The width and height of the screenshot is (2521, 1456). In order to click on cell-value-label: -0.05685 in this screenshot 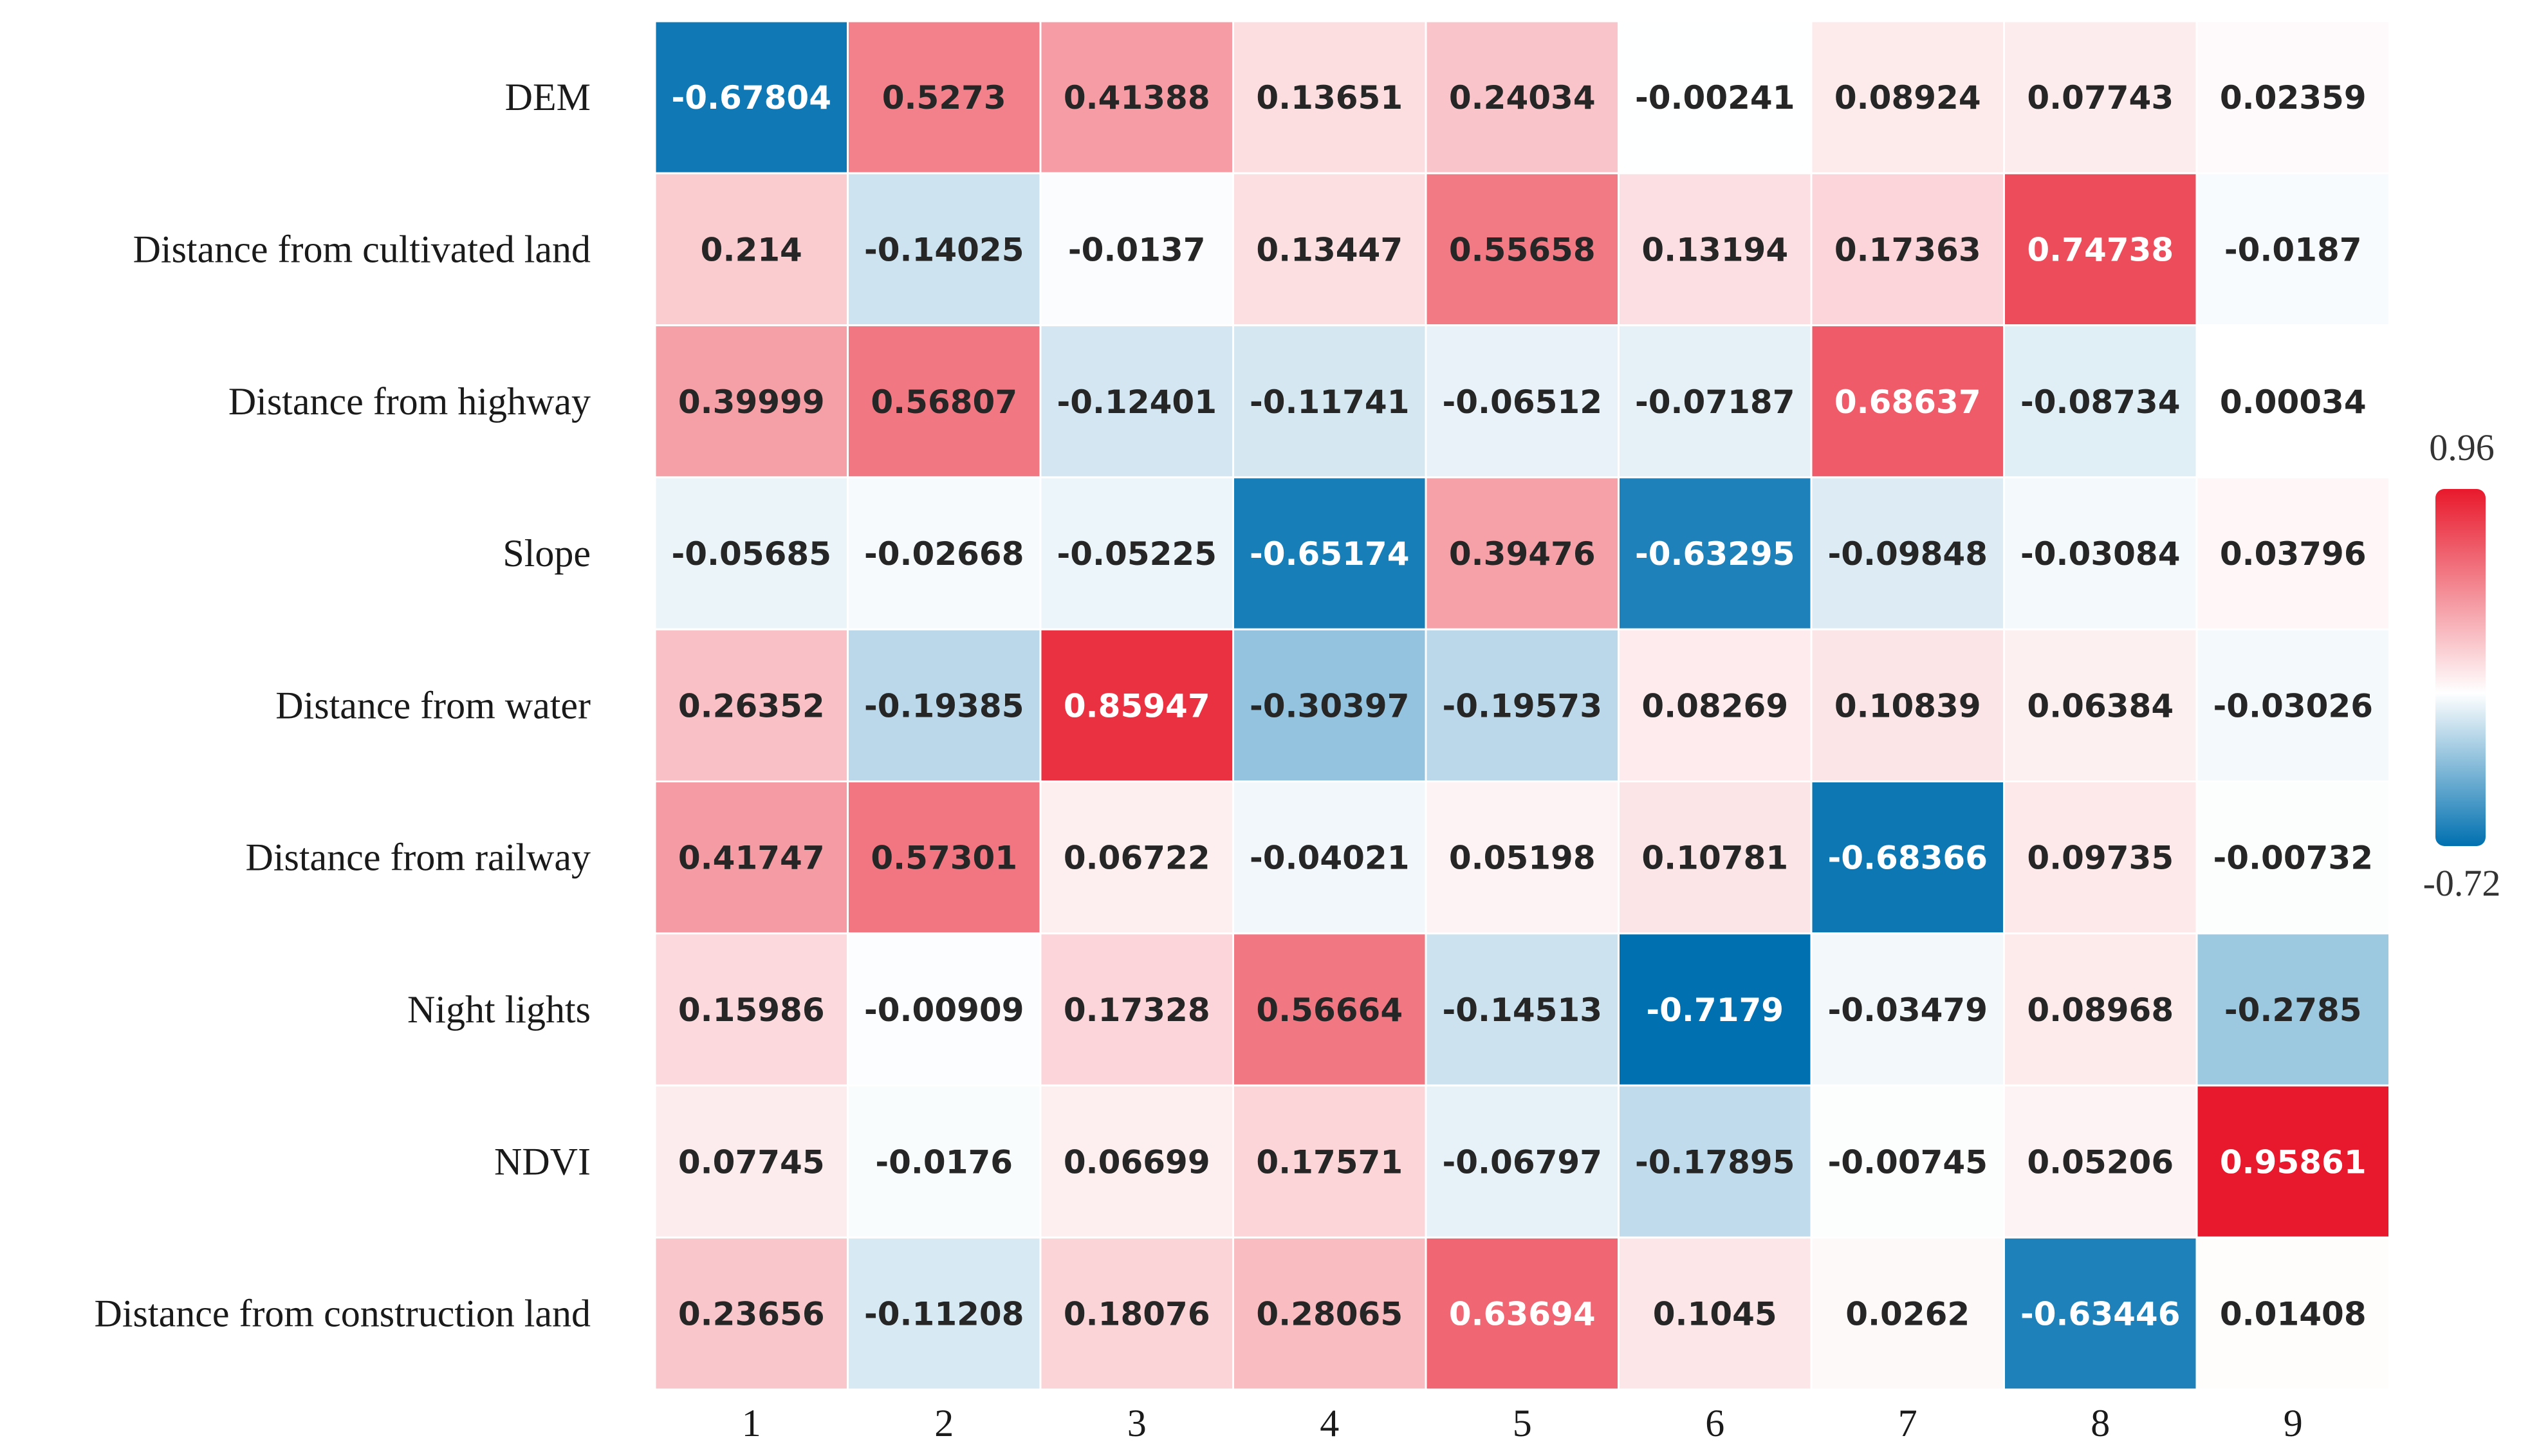, I will do `click(752, 554)`.